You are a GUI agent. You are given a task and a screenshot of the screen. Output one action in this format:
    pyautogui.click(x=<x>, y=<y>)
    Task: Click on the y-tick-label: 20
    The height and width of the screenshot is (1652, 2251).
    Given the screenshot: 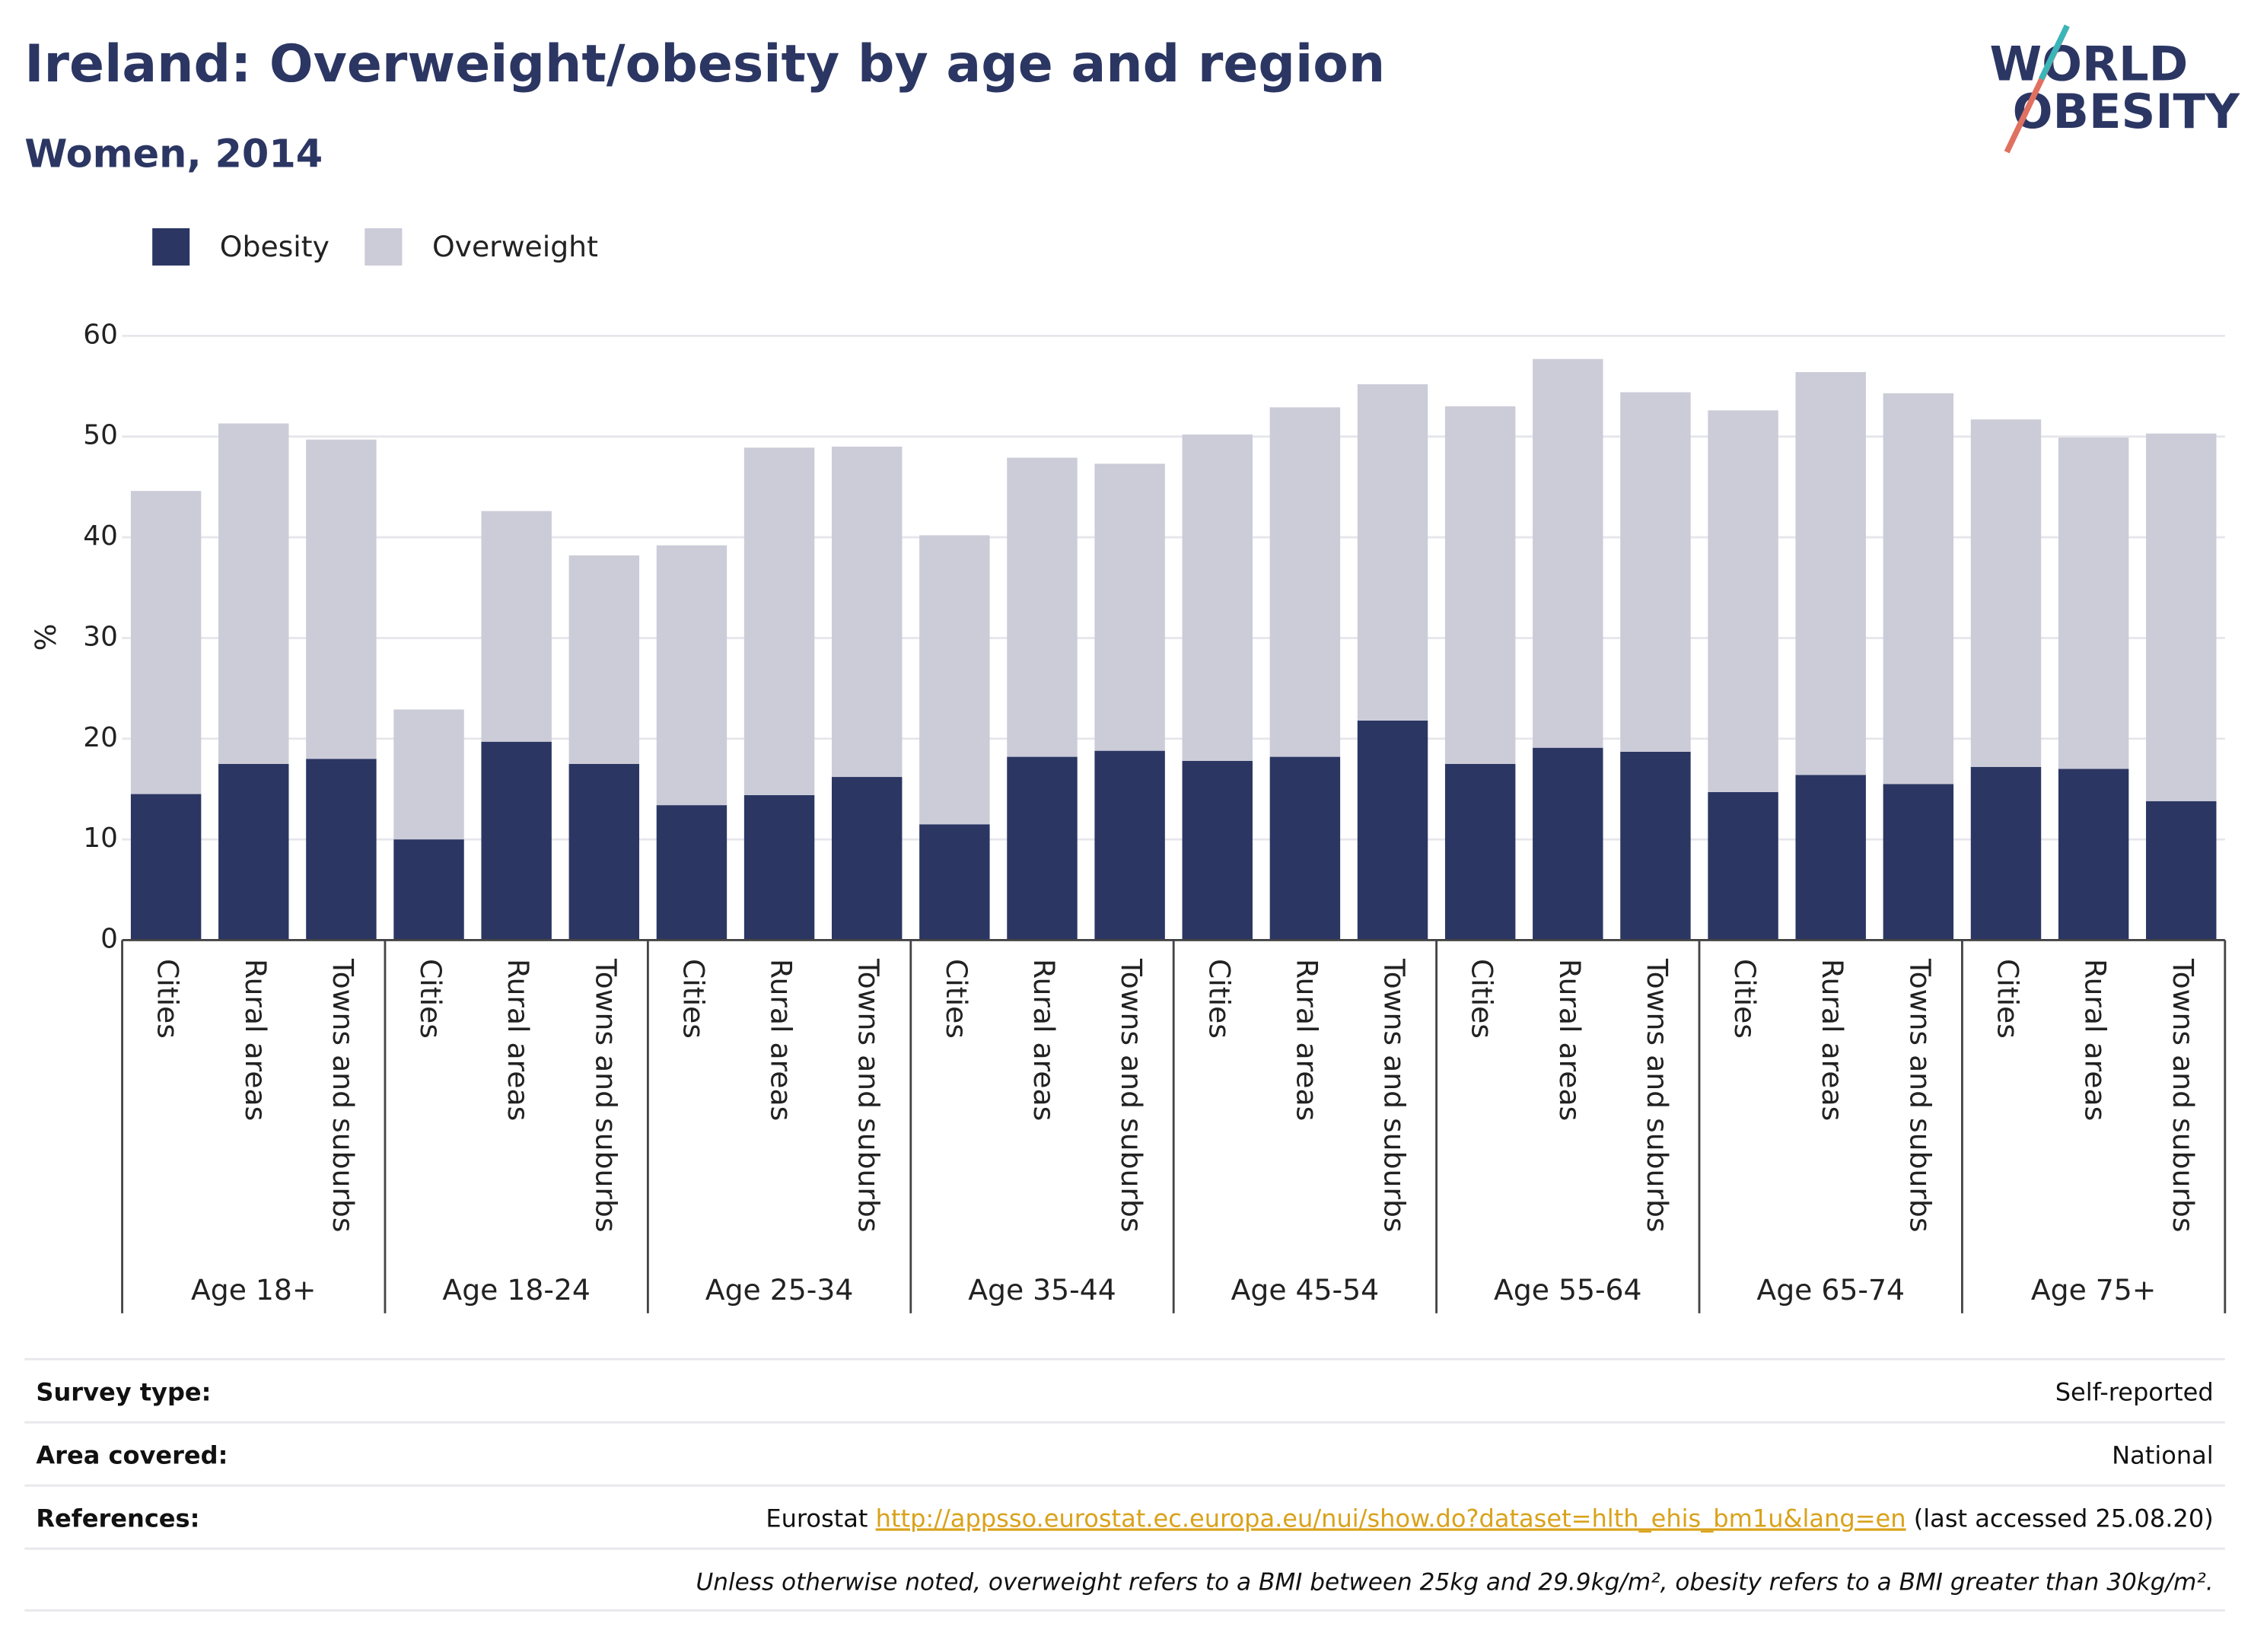 What is the action you would take?
    pyautogui.click(x=100, y=737)
    